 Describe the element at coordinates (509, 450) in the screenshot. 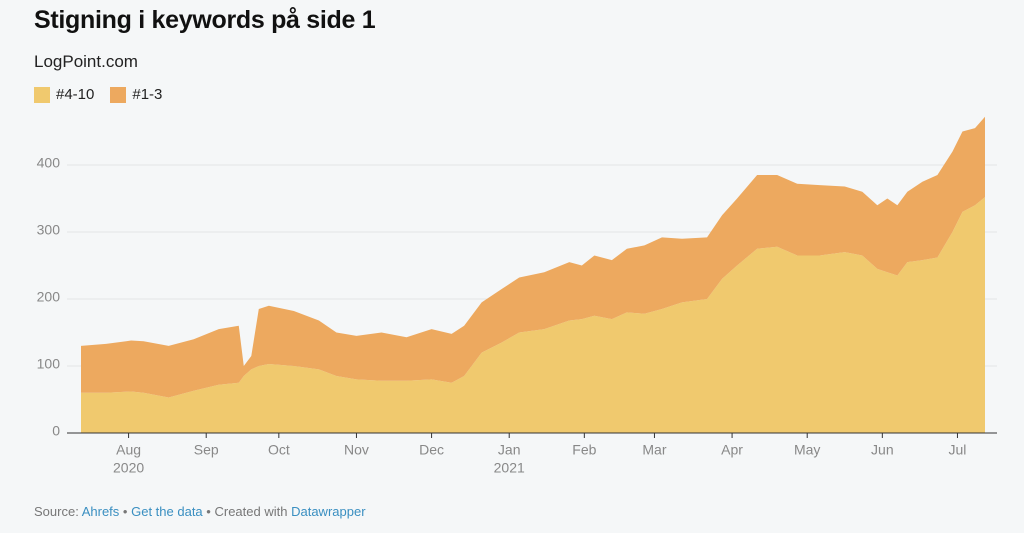

I see `x-tick-label: Jan` at that location.